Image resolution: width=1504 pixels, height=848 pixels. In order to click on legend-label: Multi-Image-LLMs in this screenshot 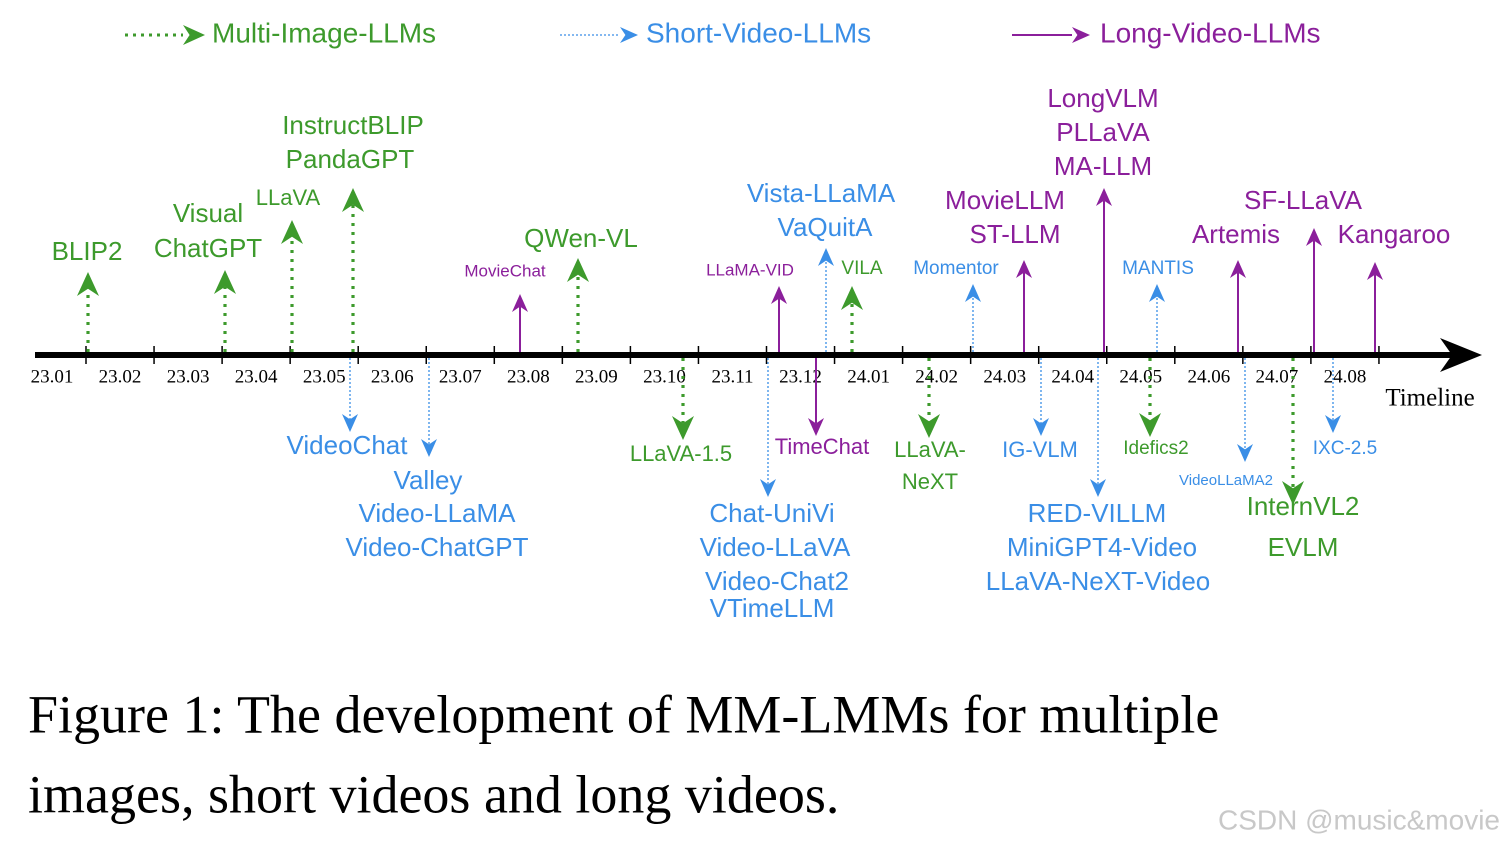, I will do `click(324, 32)`.